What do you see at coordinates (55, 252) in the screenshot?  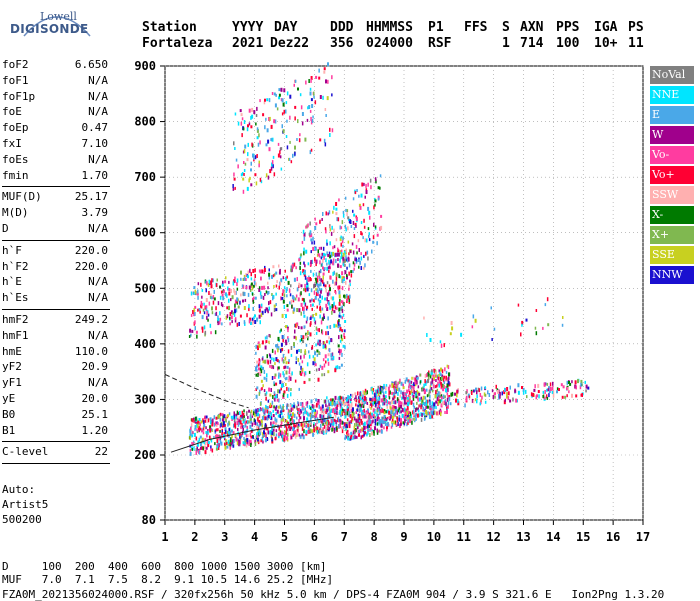 I see `param-row: h`F 220.0` at bounding box center [55, 252].